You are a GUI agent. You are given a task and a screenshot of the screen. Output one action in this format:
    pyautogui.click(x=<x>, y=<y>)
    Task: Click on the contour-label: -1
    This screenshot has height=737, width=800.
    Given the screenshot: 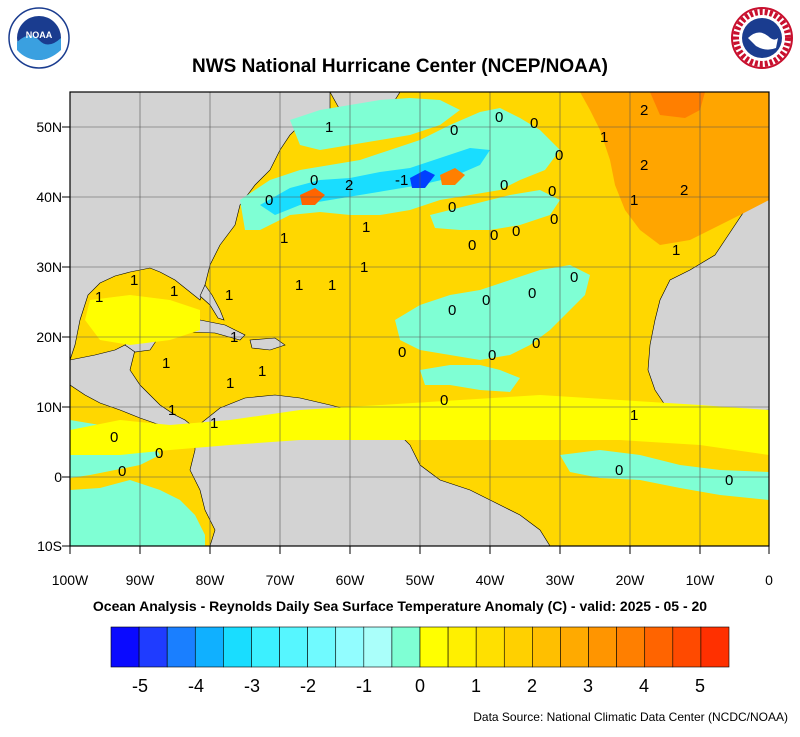 What is the action you would take?
    pyautogui.click(x=401, y=180)
    